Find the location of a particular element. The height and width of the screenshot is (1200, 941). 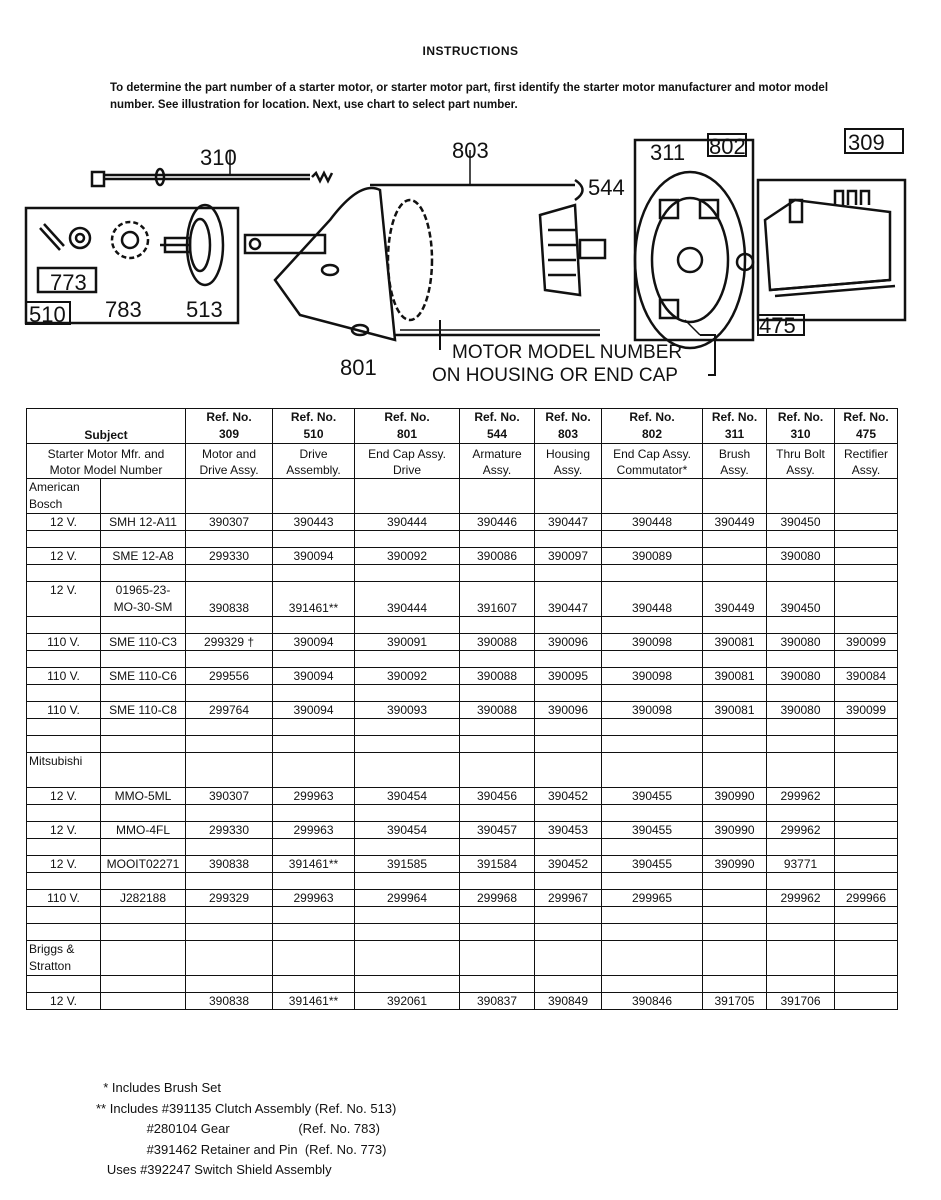

subject-header: Subject is located at coordinates (106, 426).